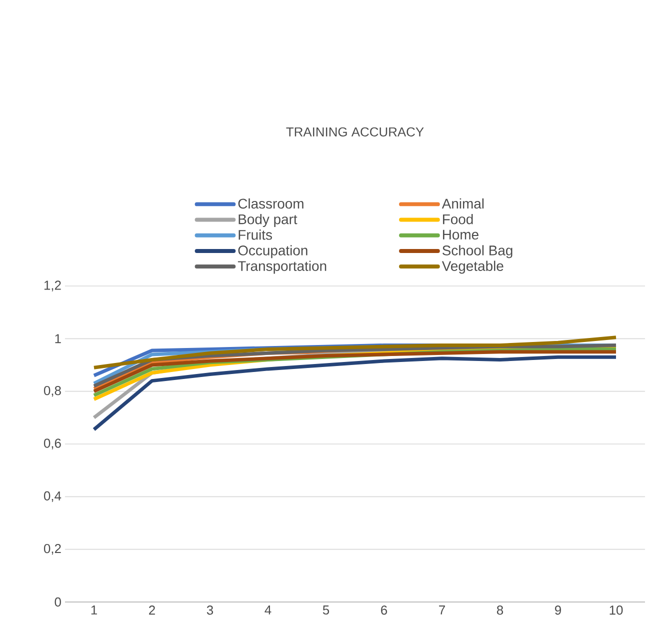 The width and height of the screenshot is (672, 642). Describe the element at coordinates (57, 602) in the screenshot. I see `y-tick-label: 0` at that location.